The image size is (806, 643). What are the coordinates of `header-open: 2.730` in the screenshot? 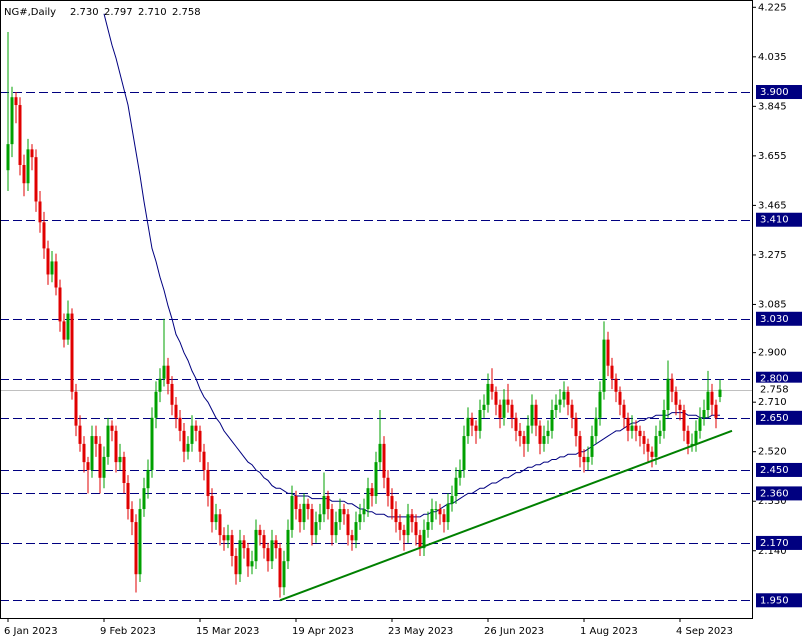 It's located at (84, 12).